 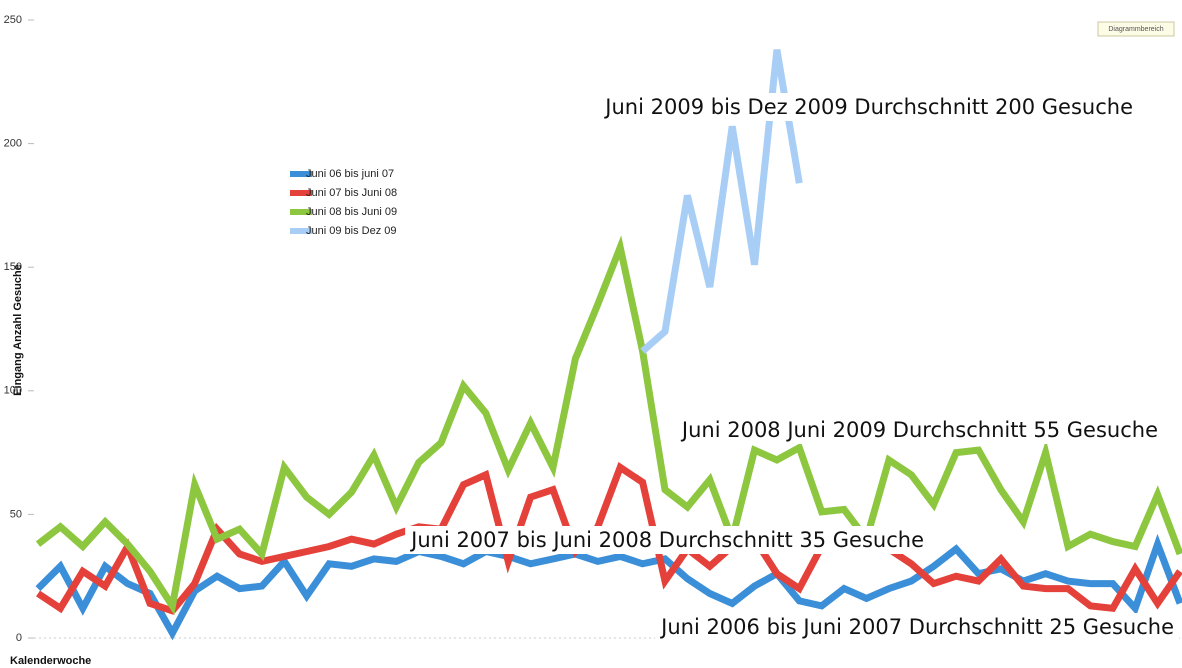 I want to click on y-tick-label: 100, so click(x=13, y=391).